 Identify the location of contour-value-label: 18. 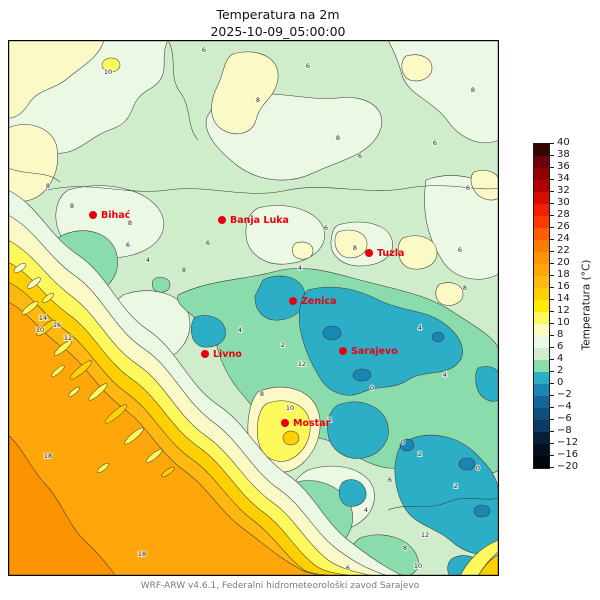
(48, 456).